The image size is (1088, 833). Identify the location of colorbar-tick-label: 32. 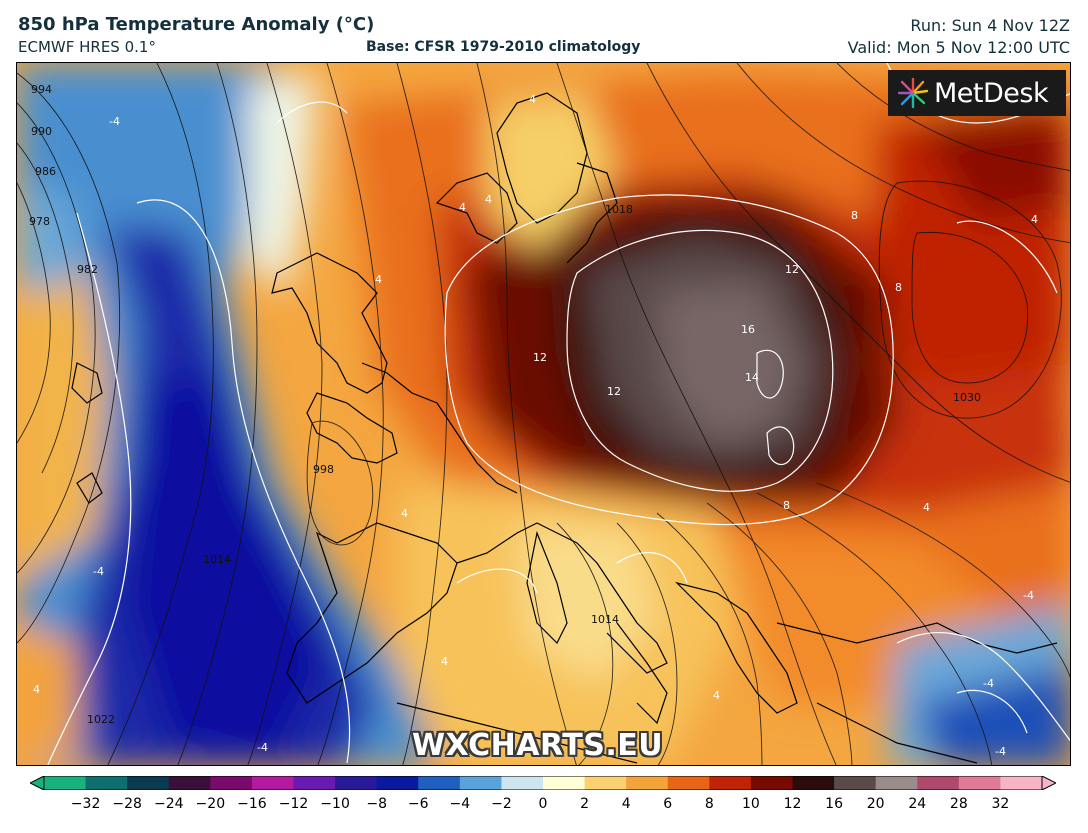
(1000, 804).